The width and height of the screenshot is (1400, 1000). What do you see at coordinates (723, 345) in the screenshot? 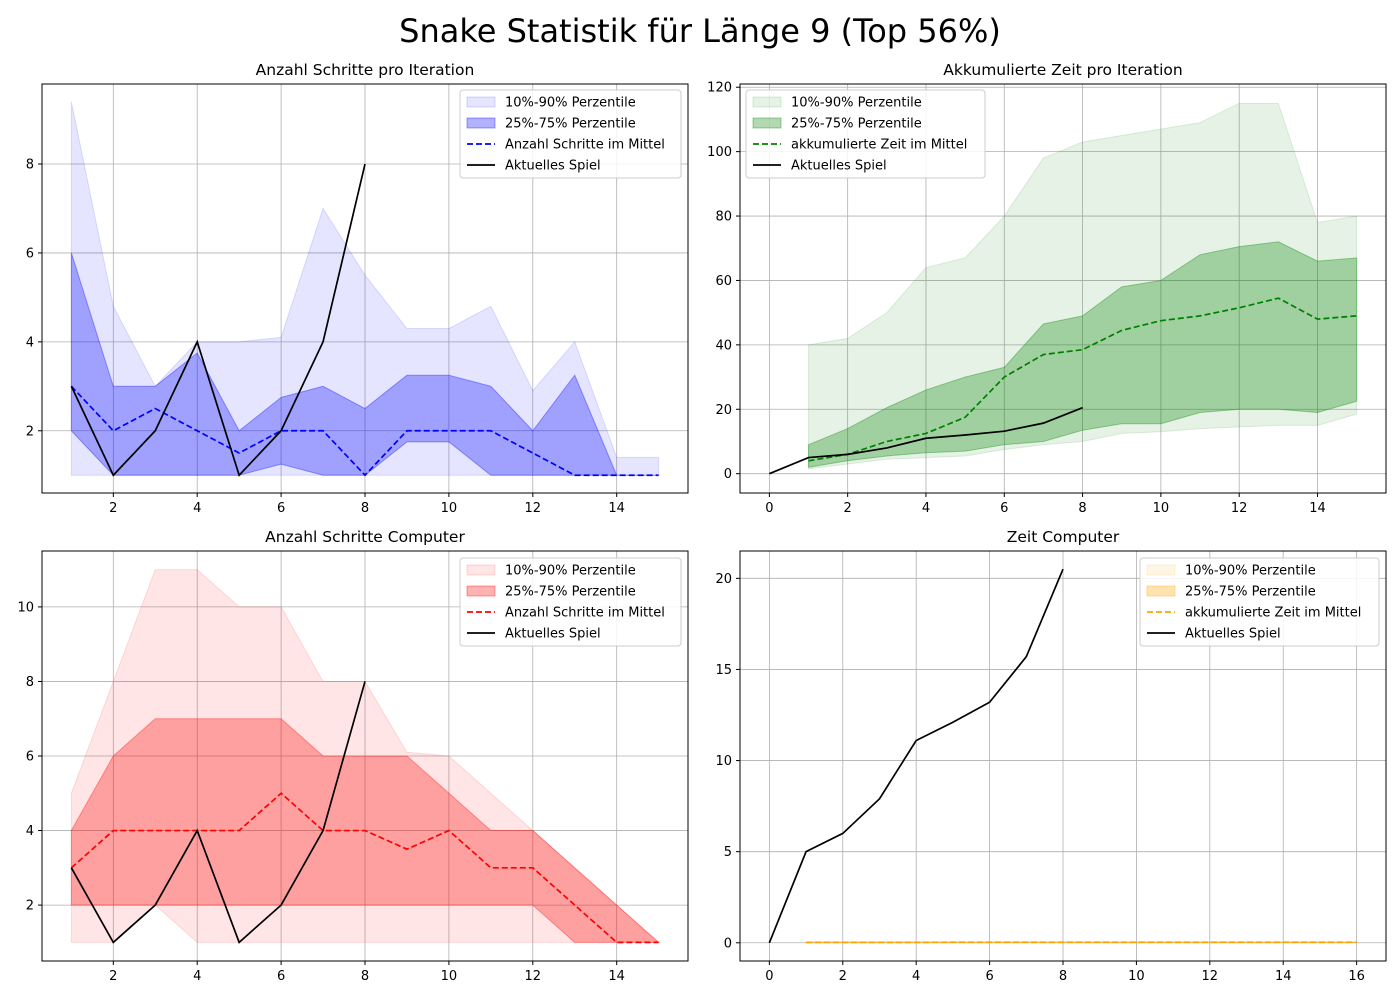
I see `y-tick-label: 40` at bounding box center [723, 345].